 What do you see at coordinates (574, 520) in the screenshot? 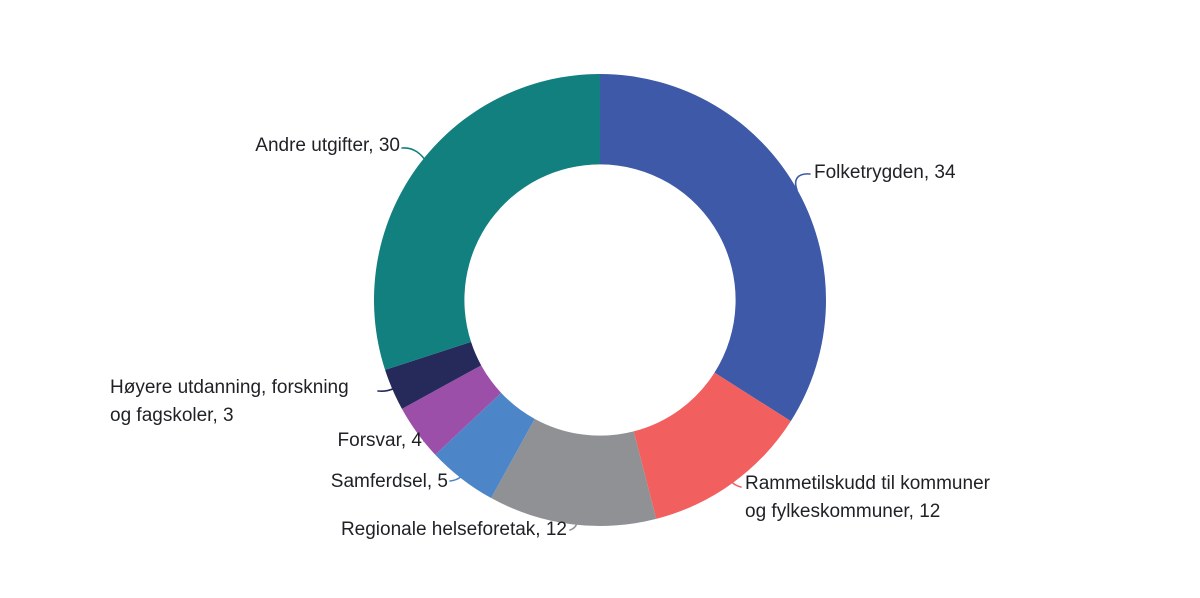
I see `leader-line-regionale-helseforetak` at bounding box center [574, 520].